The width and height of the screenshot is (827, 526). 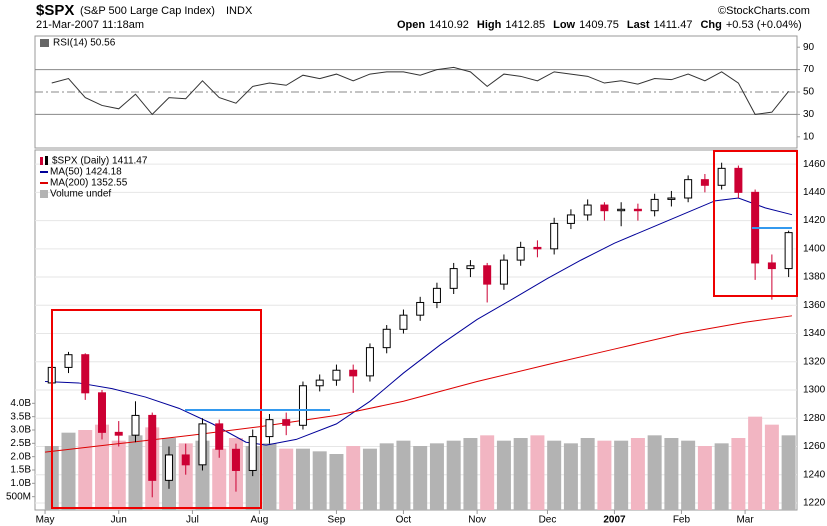 I want to click on exchange: INDX, so click(x=239, y=11).